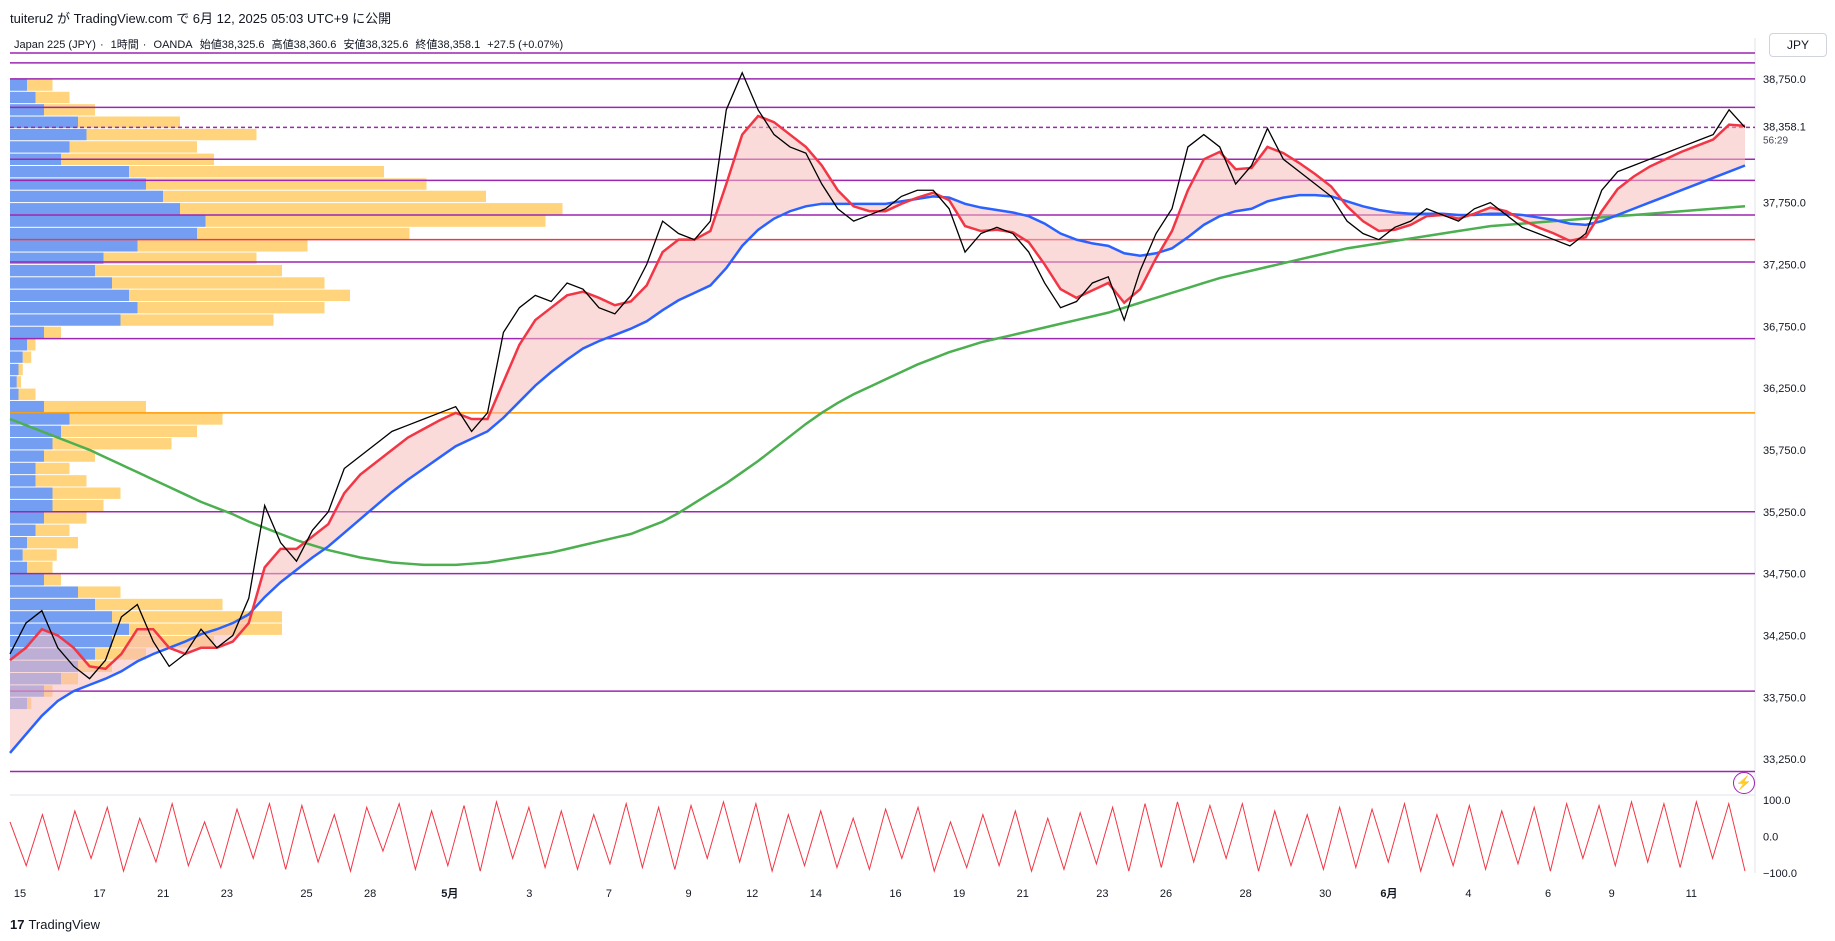 This screenshot has width=1835, height=941. Describe the element at coordinates (55, 45) in the screenshot. I see `symbol-name: Japan 225 (JPY)` at that location.